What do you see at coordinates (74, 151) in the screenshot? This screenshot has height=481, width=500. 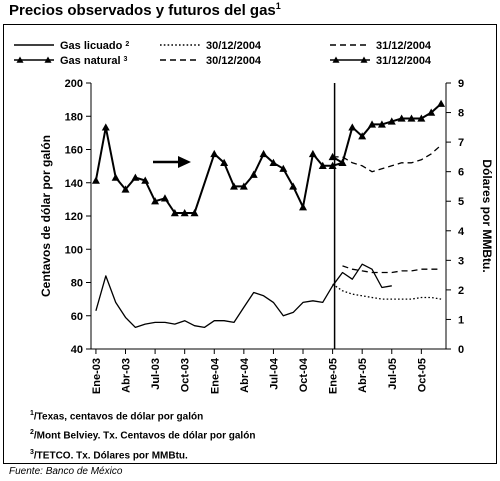 I see `y-left-tick-label-6: 160` at bounding box center [74, 151].